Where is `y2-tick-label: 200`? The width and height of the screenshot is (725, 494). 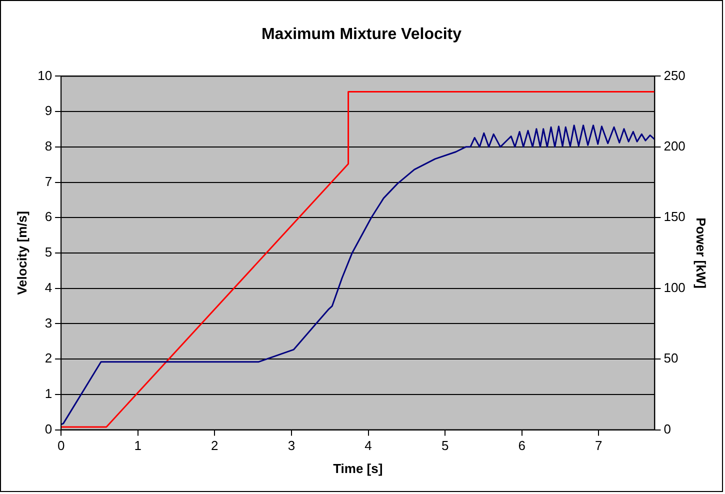
y2-tick-label: 200 is located at coordinates (675, 146).